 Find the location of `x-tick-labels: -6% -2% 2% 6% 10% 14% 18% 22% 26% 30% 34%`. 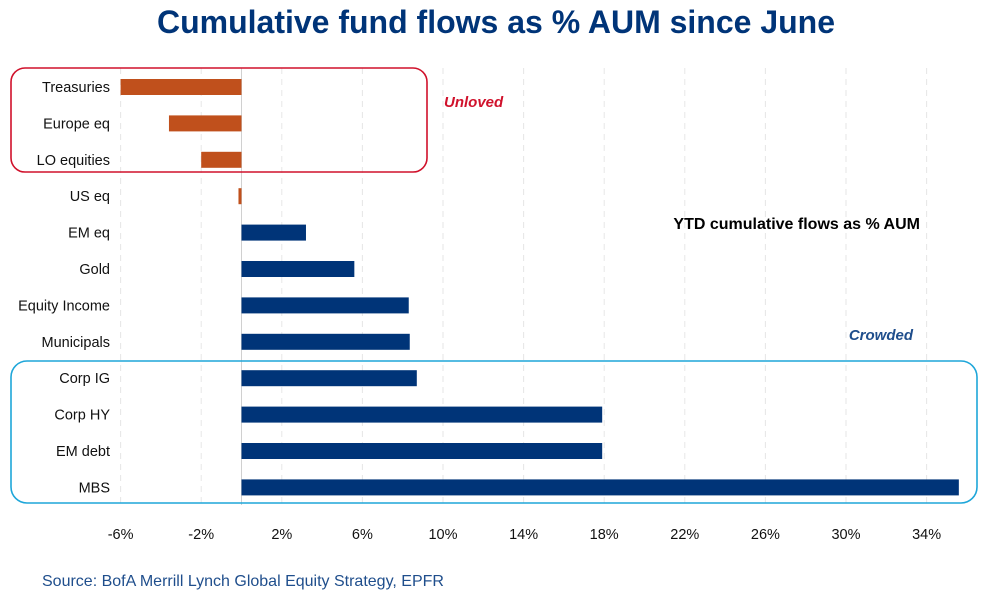

x-tick-labels: -6% -2% 2% 6% 10% 14% 18% 22% 26% 30% 34% is located at coordinates (525, 535).